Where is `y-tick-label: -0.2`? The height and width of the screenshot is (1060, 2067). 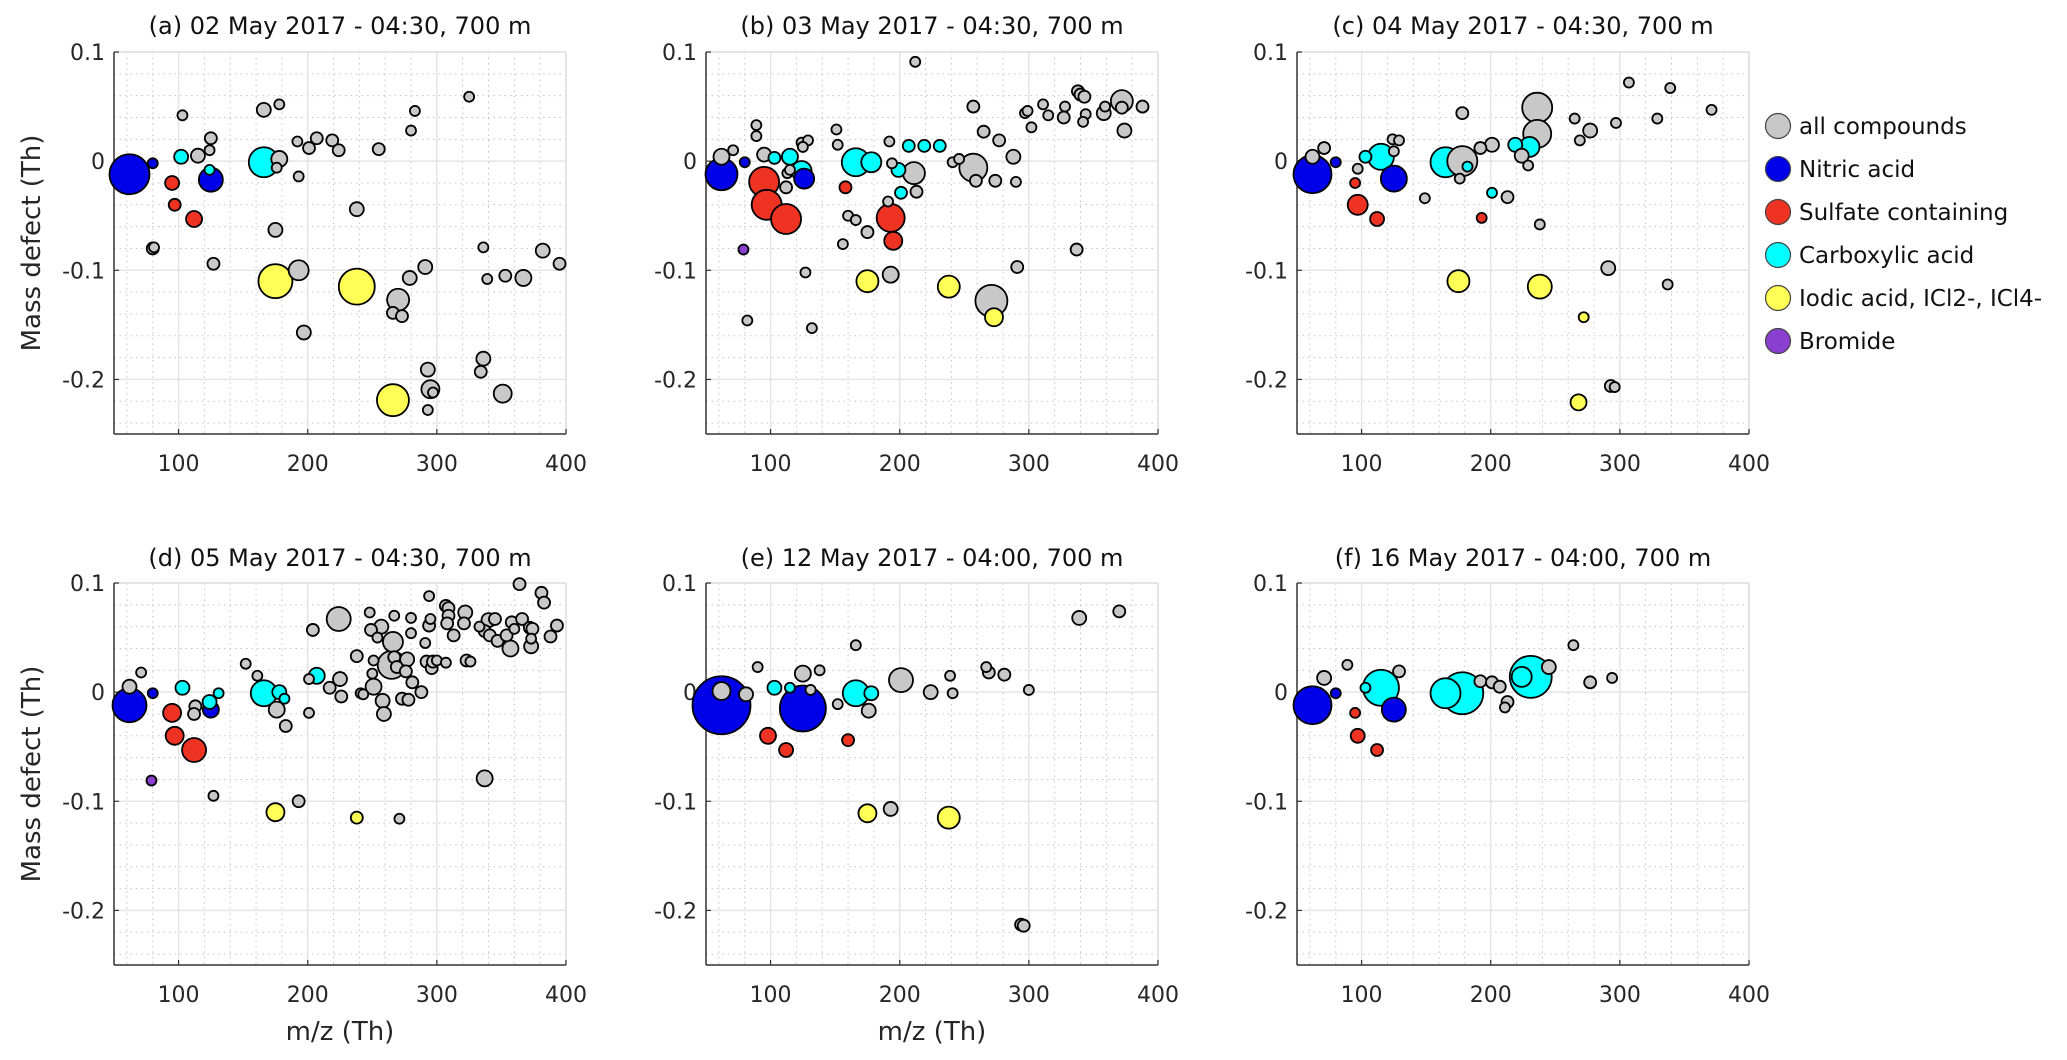 y-tick-label: -0.2 is located at coordinates (83, 380).